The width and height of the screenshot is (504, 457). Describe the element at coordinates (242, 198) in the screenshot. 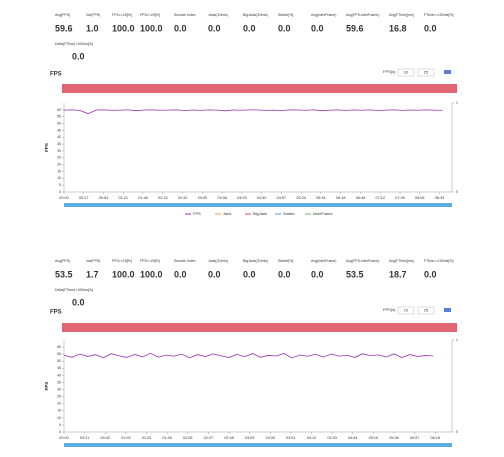

I see `x-tick-label: 04:03` at that location.